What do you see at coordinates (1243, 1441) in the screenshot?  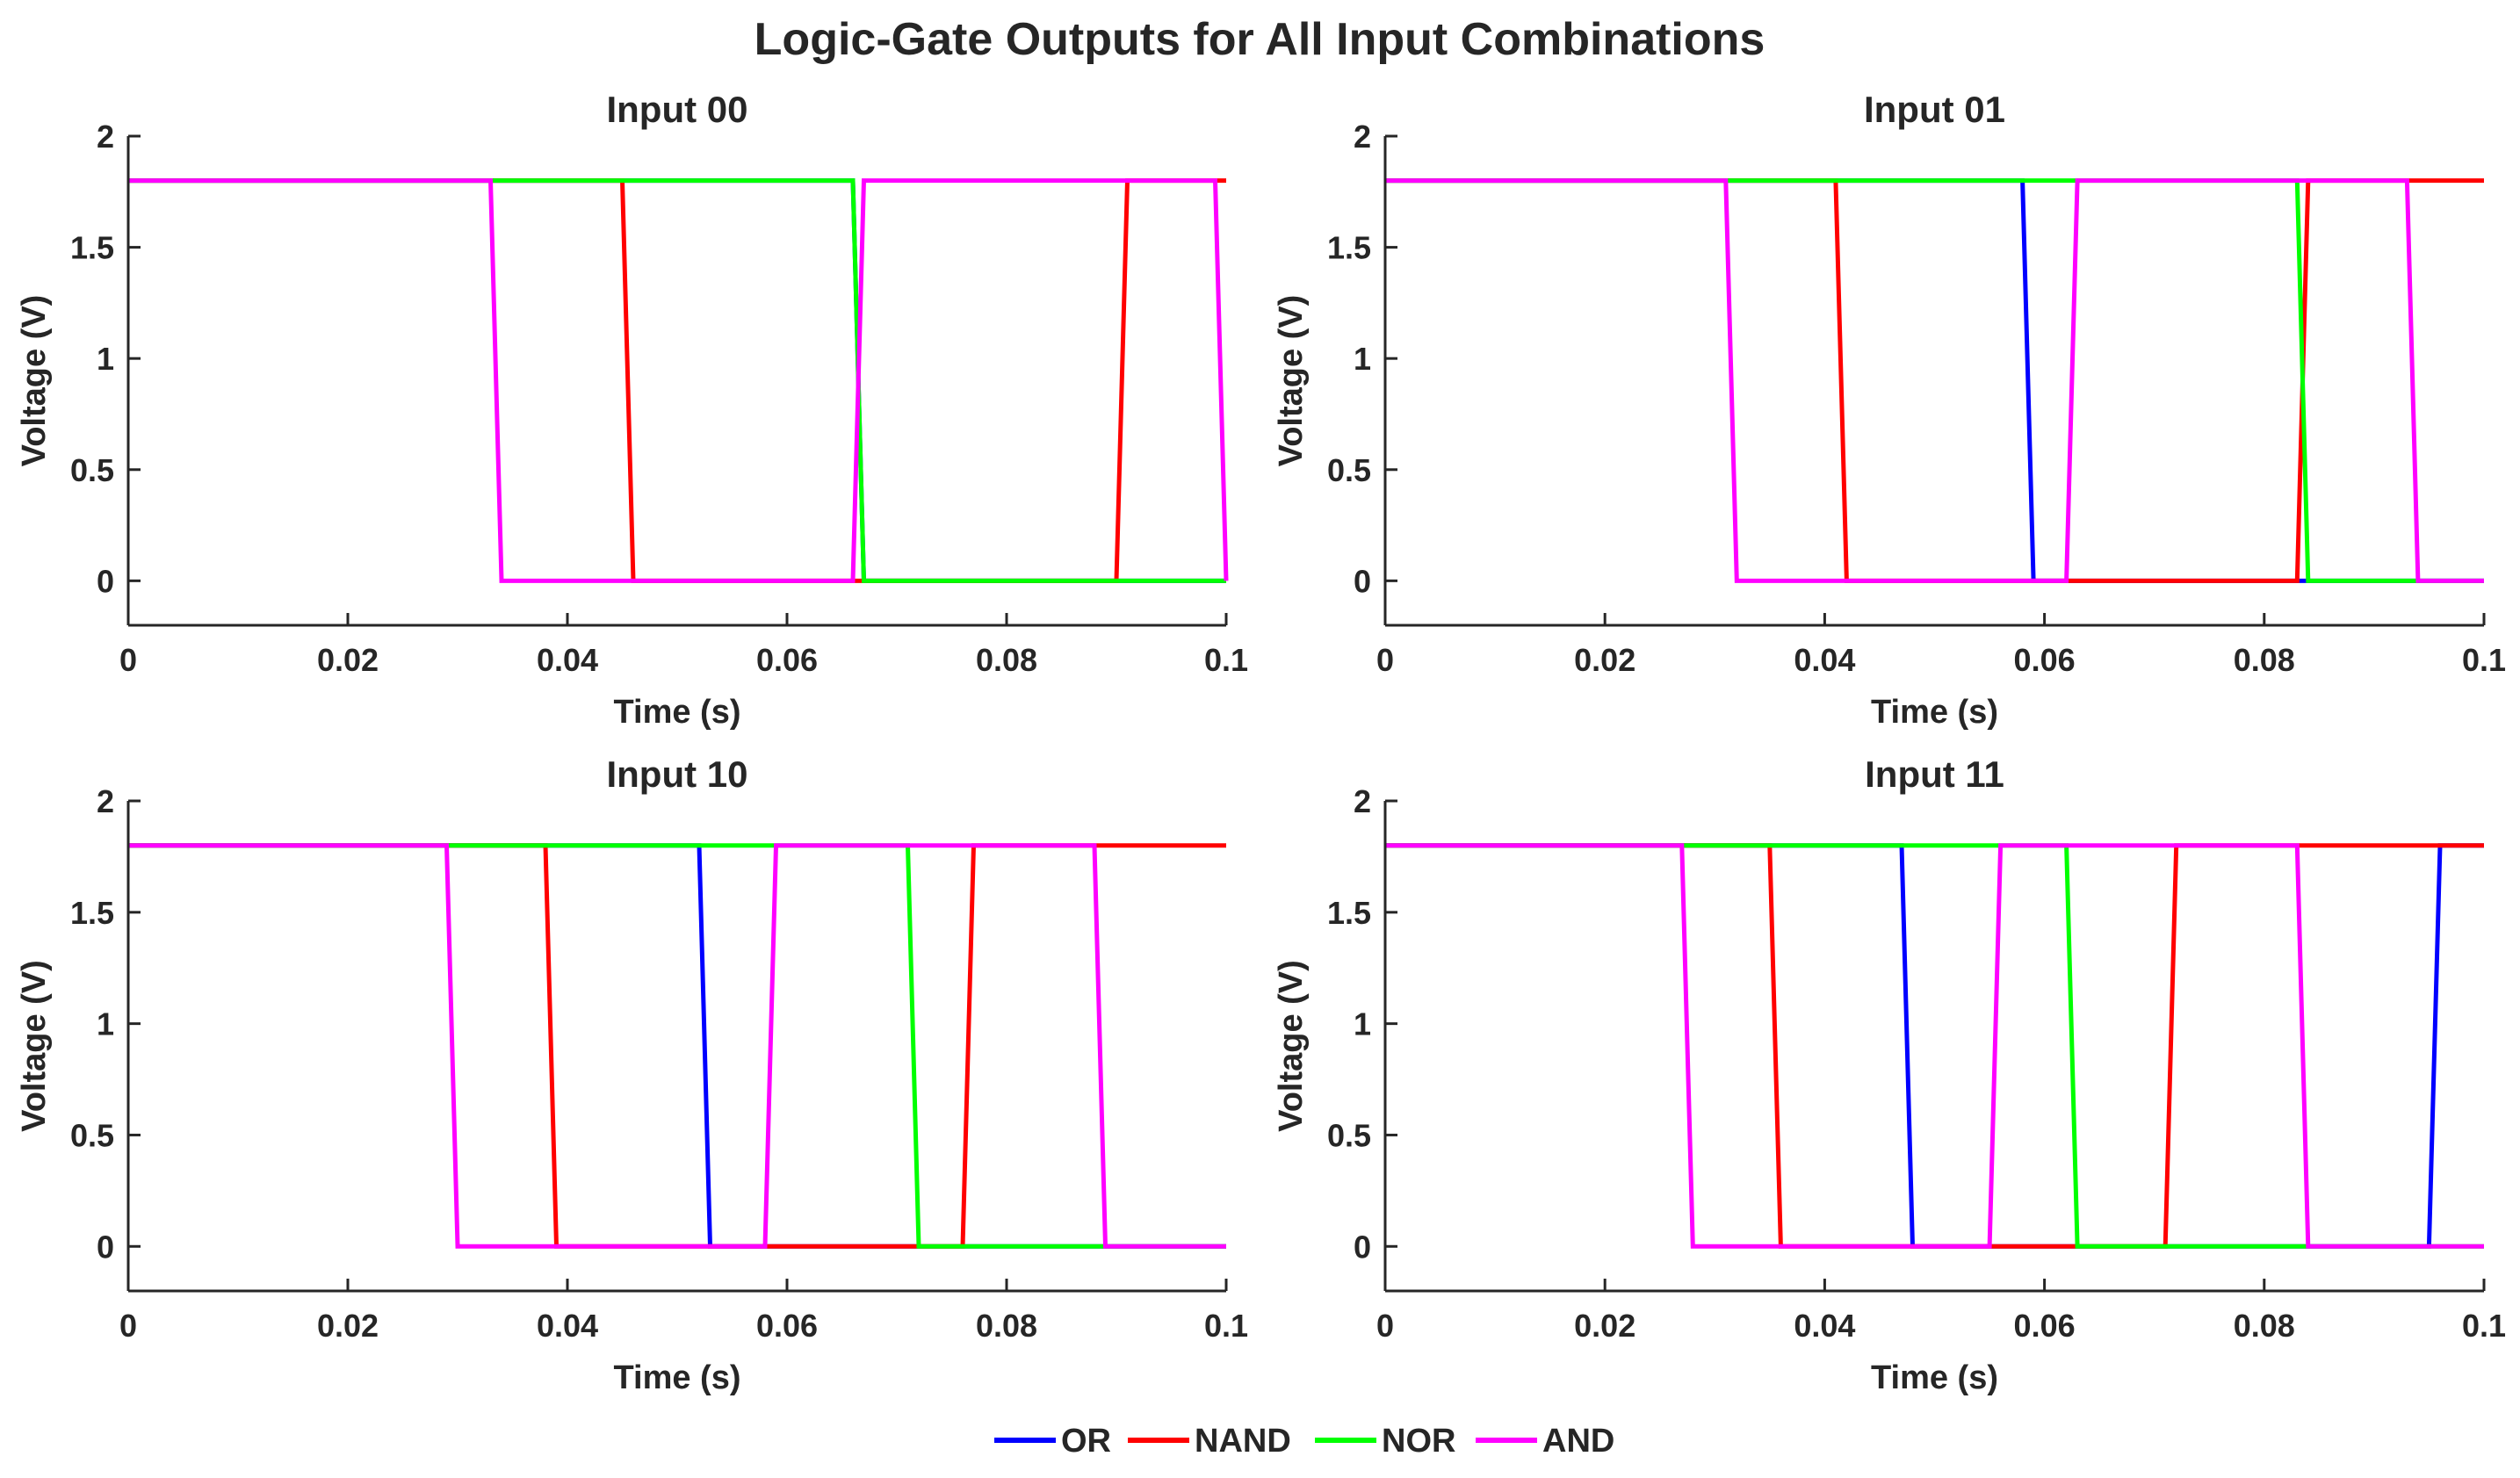 I see `legend-label-nand: NAND` at bounding box center [1243, 1441].